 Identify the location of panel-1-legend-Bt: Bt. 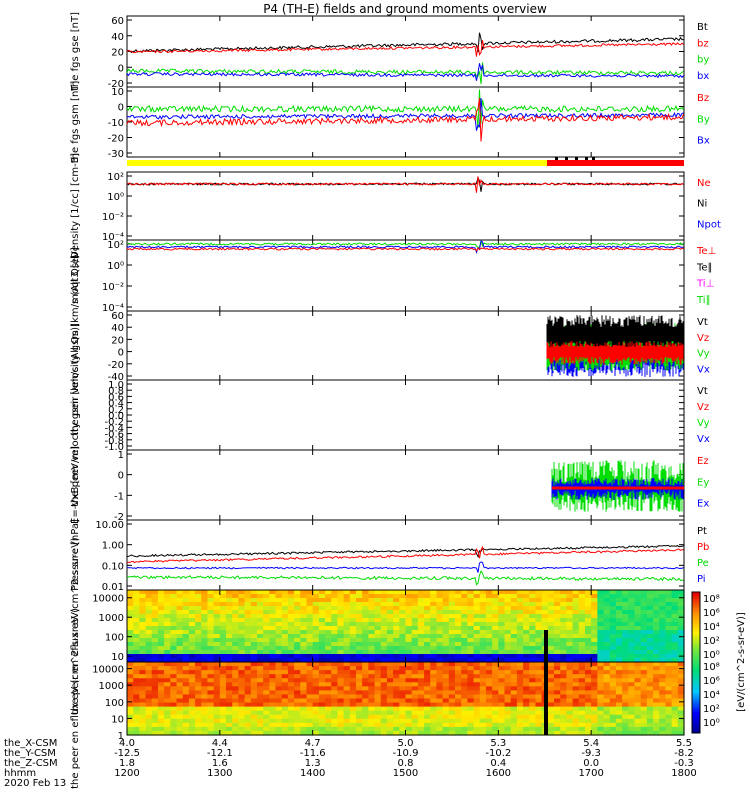
(702, 27).